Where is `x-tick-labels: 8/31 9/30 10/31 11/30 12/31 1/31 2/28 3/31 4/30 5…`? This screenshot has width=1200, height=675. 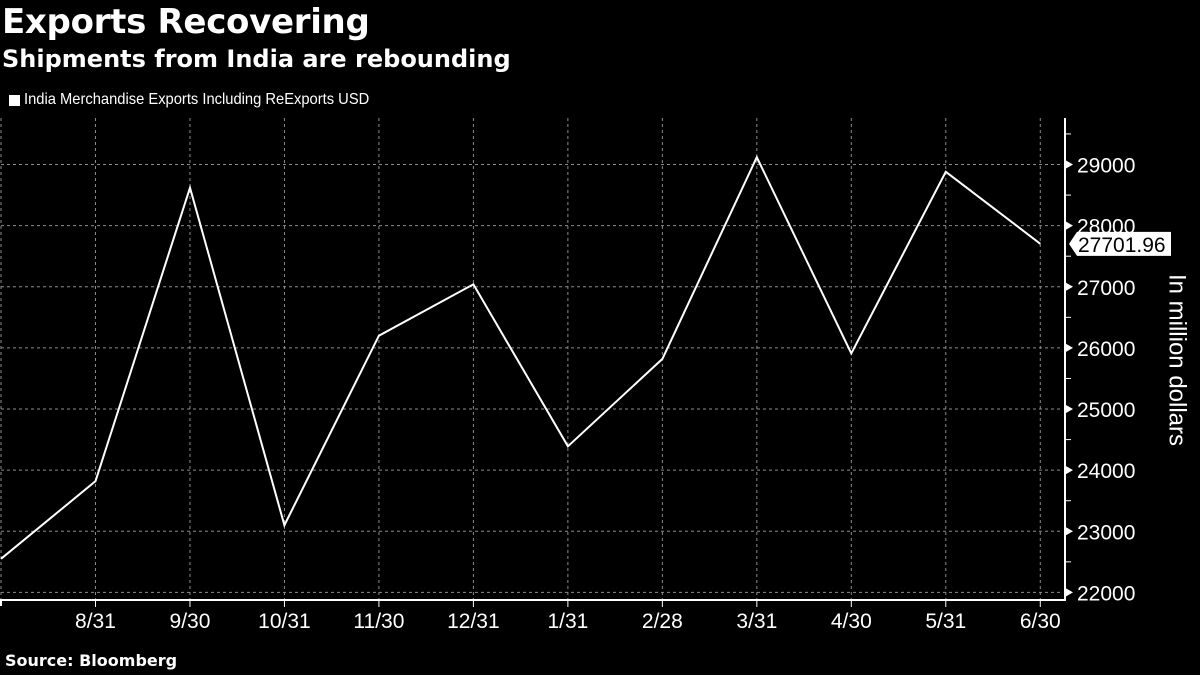 x-tick-labels: 8/31 9/30 10/31 11/30 12/31 1/31 2/28 3/31 4/30 5… is located at coordinates (568, 621).